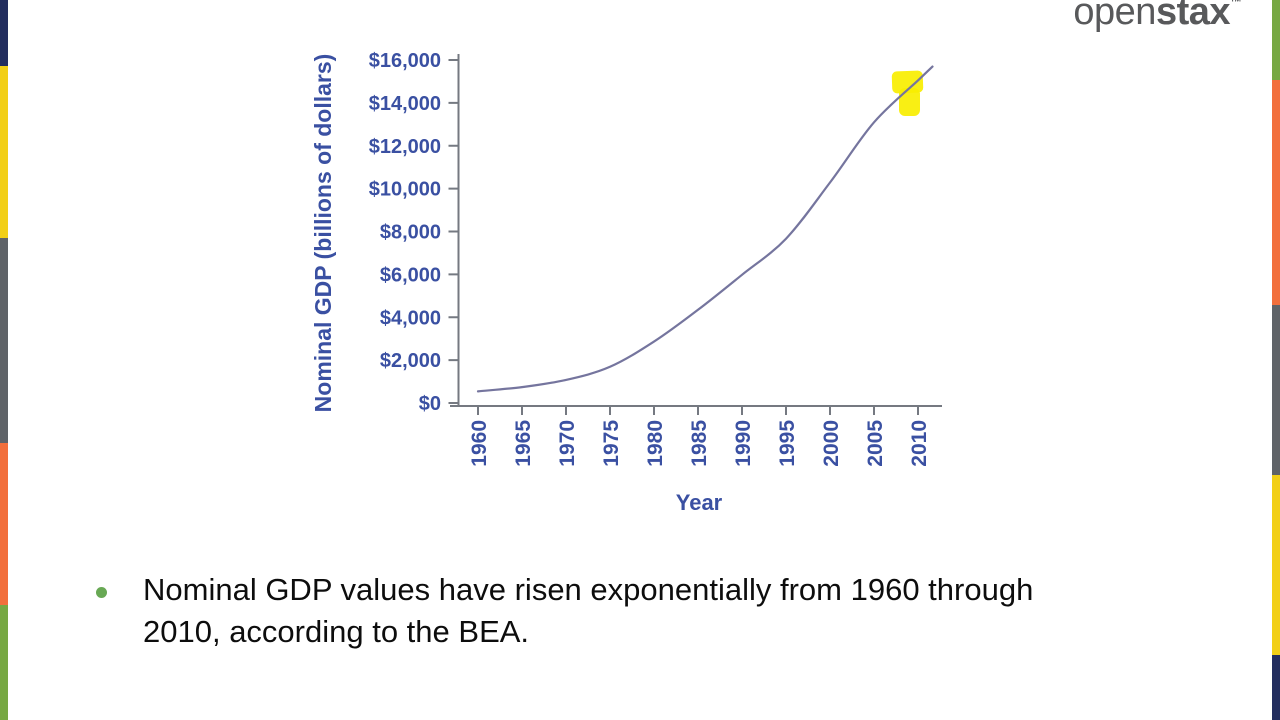  Describe the element at coordinates (1193, 16) in the screenshot. I see `openstax-logo-stax: stax` at that location.